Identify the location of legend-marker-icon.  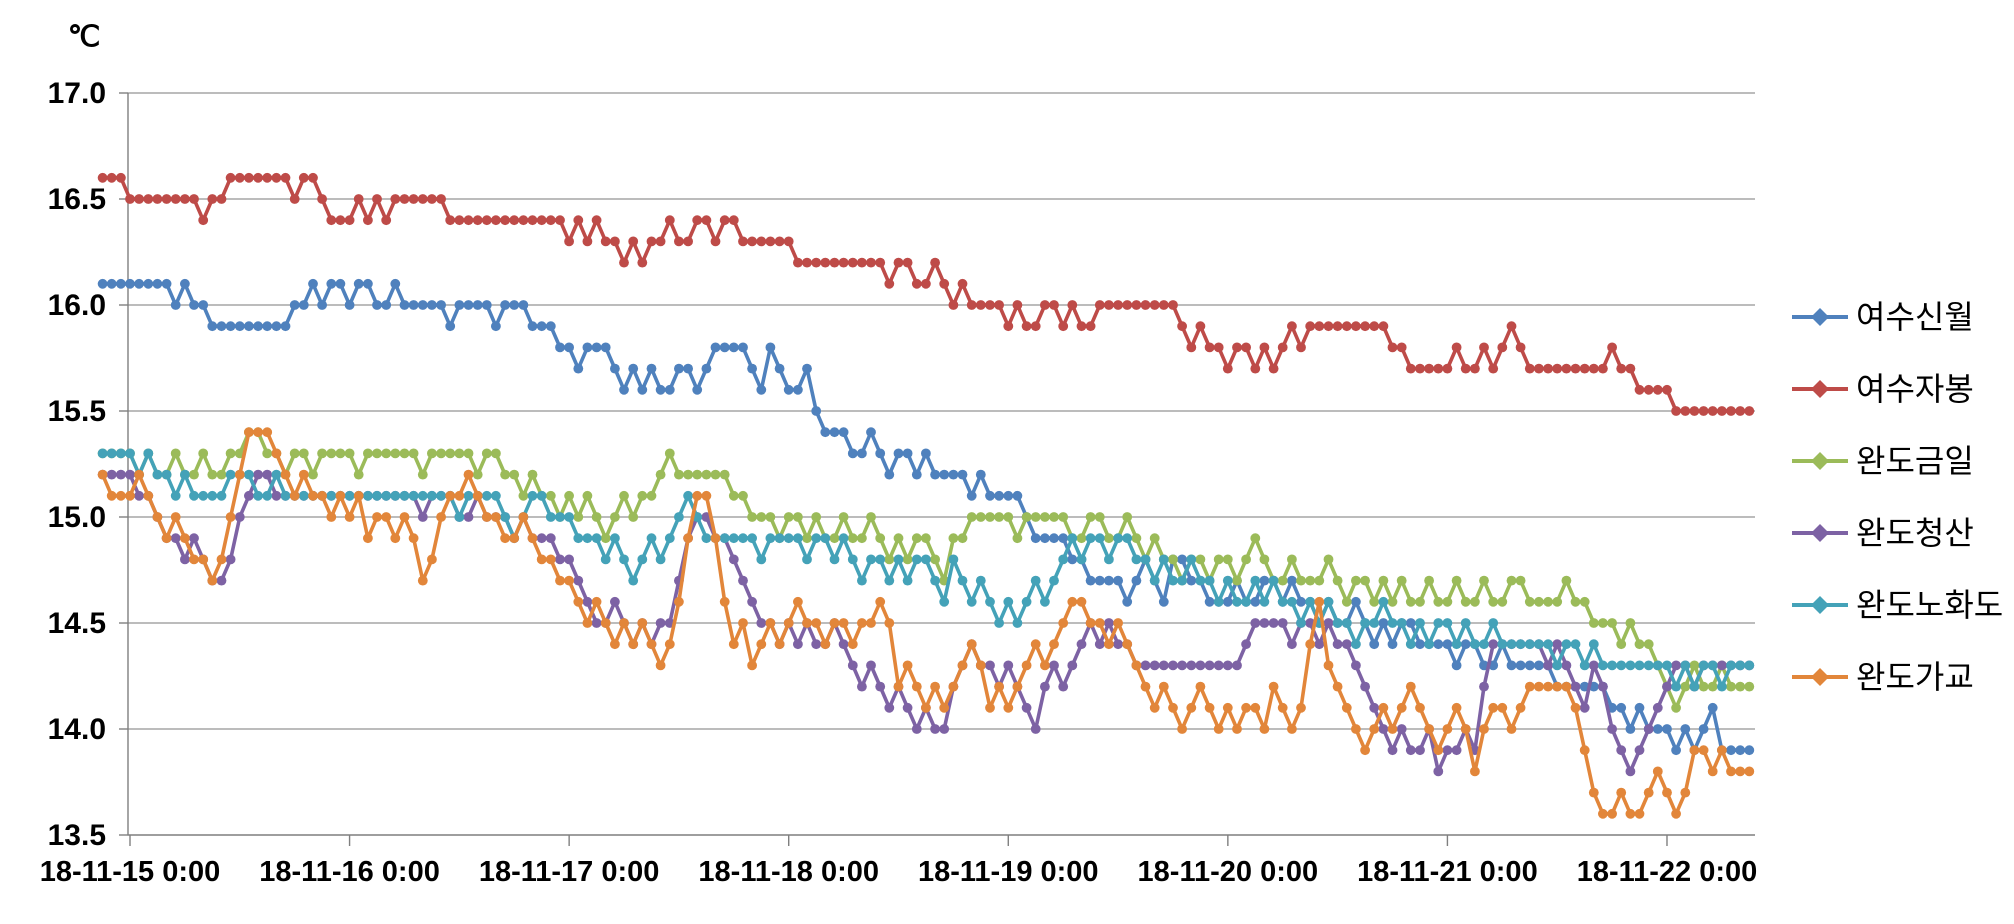
(1820, 461).